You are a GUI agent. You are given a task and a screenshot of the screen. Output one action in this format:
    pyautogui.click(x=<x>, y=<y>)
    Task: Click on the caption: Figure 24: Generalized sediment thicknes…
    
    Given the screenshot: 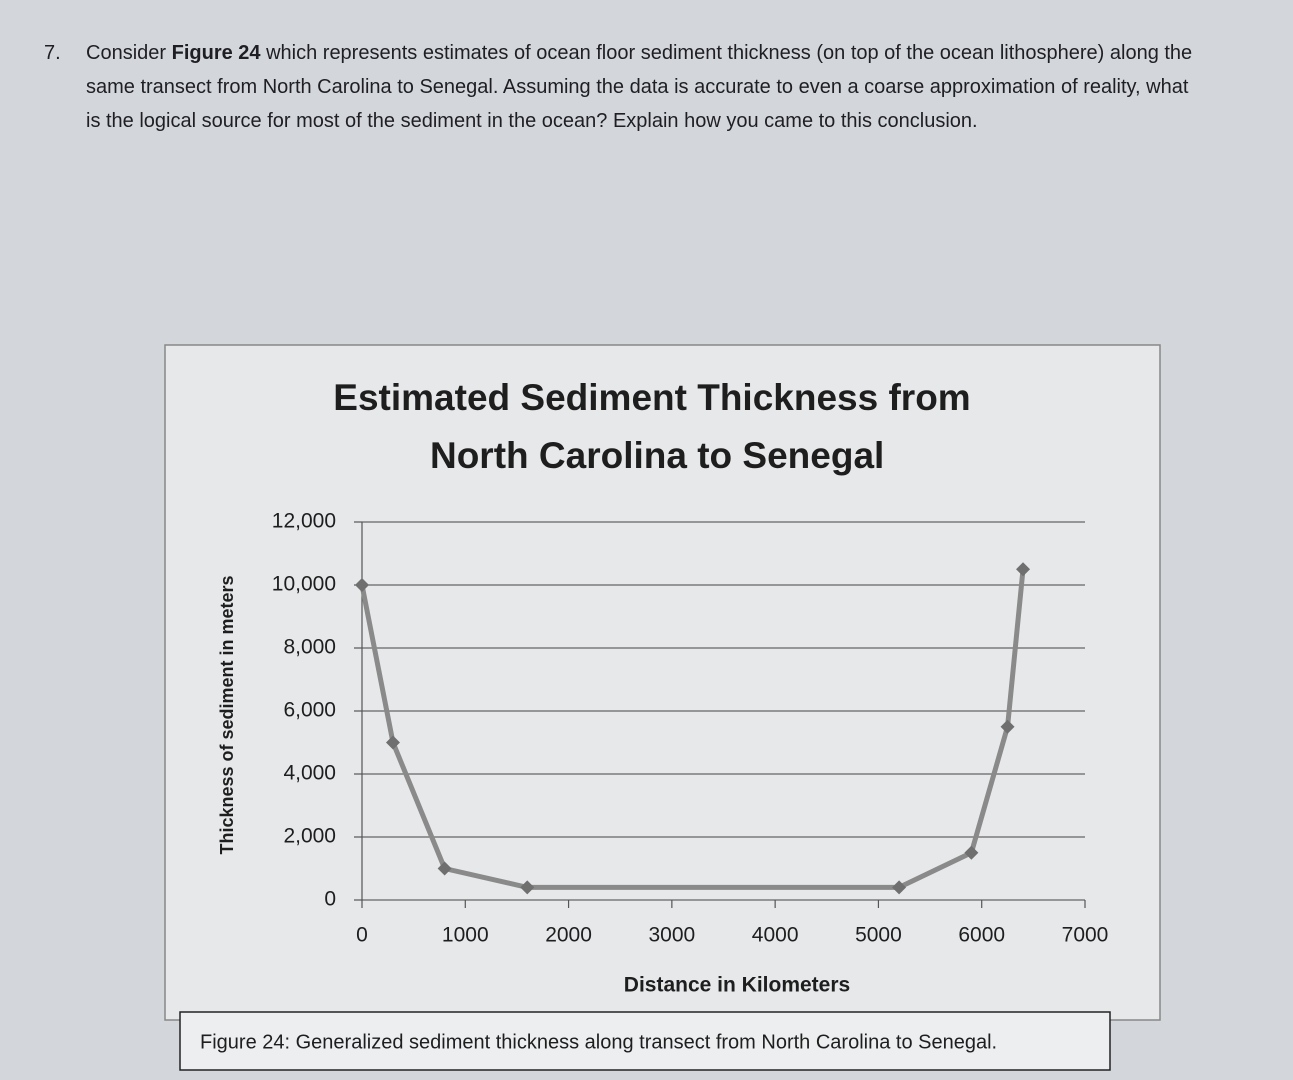 What is the action you would take?
    pyautogui.click(x=598, y=1042)
    